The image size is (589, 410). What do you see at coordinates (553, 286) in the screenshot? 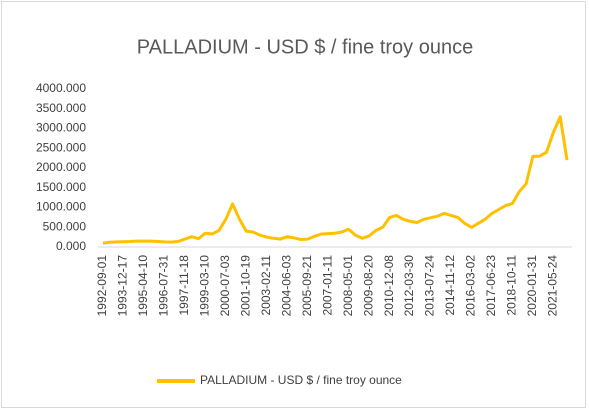
I see `x-tick-label: 2021-05-24` at bounding box center [553, 286].